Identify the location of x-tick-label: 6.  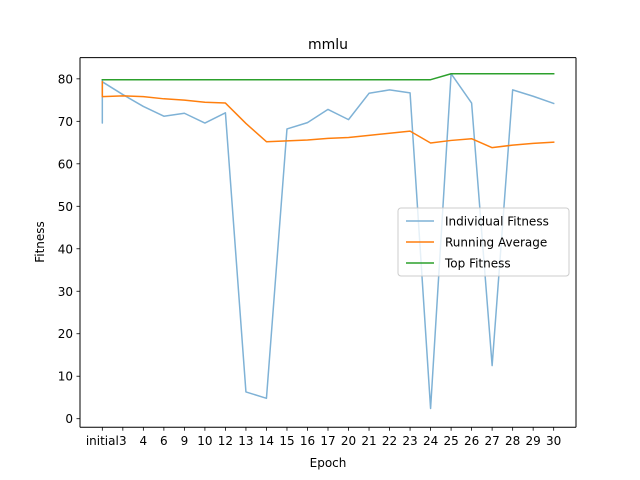
(164, 441).